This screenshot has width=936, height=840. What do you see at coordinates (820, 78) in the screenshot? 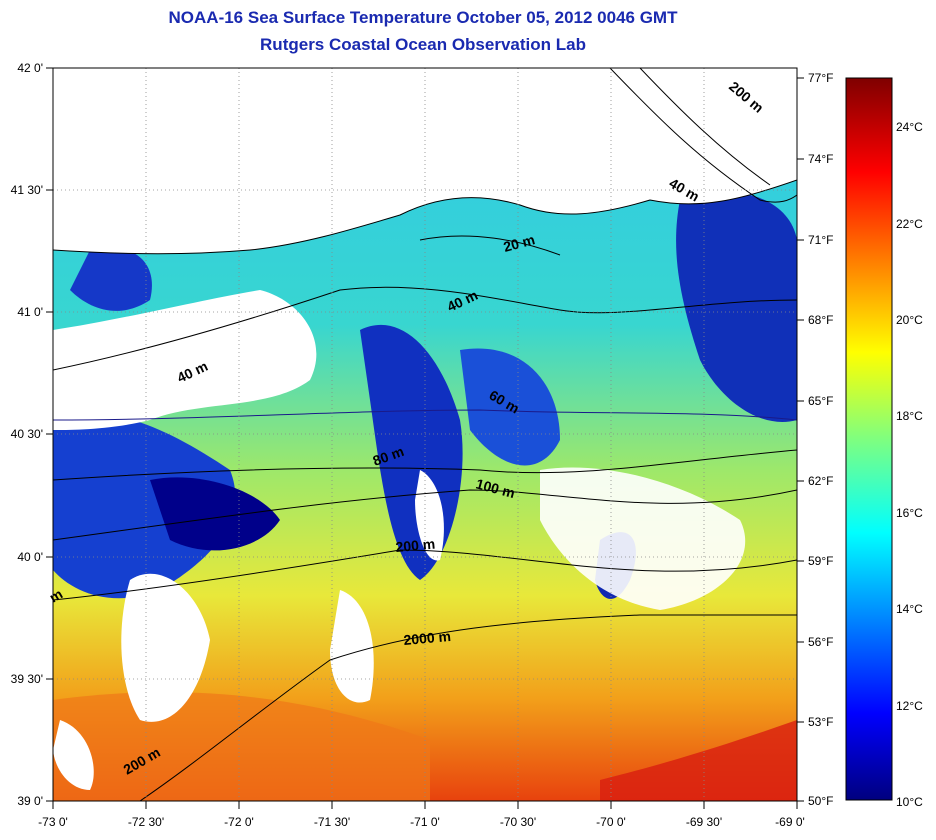
I see `fahrenheit-tick: 77°F` at bounding box center [820, 78].